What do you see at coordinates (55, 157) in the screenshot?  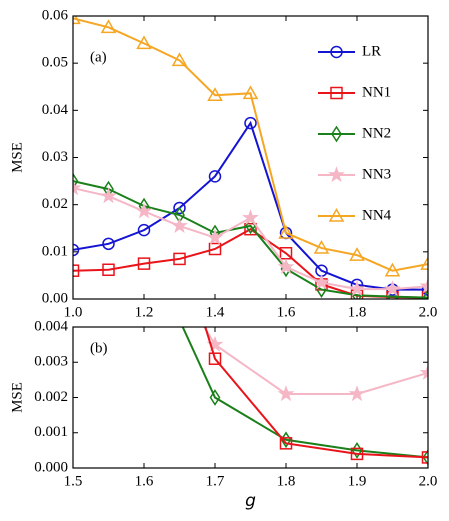 I see `y-tick-label: 0.03` at bounding box center [55, 157].